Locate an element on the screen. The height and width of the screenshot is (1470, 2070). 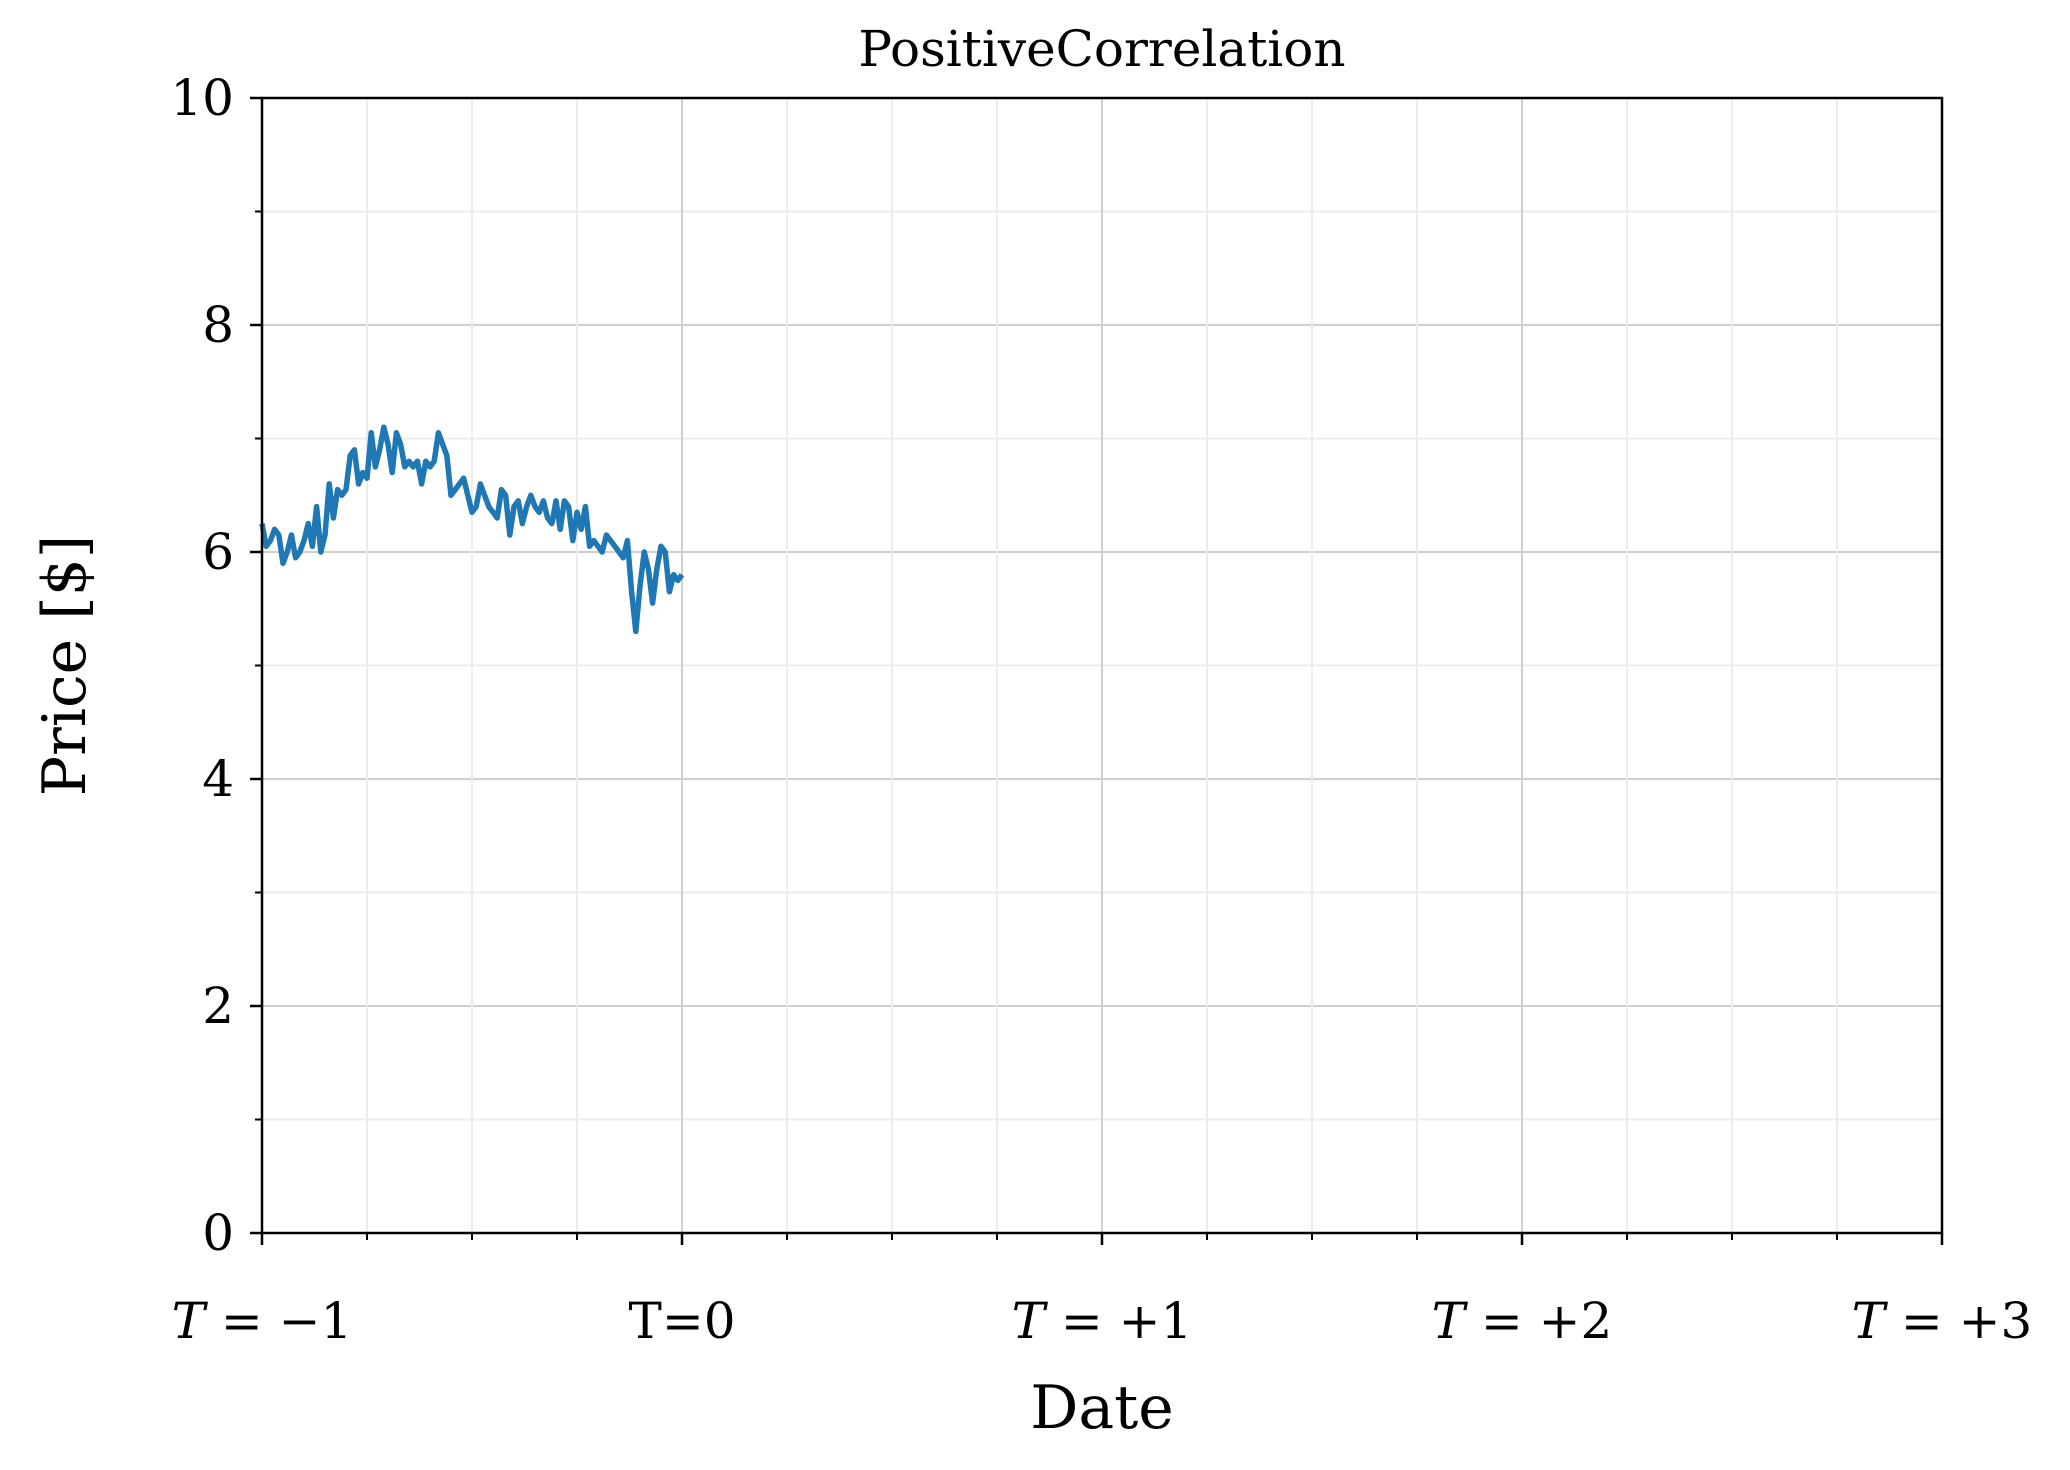
y-axis-label: Price [$] is located at coordinates (65, 665).